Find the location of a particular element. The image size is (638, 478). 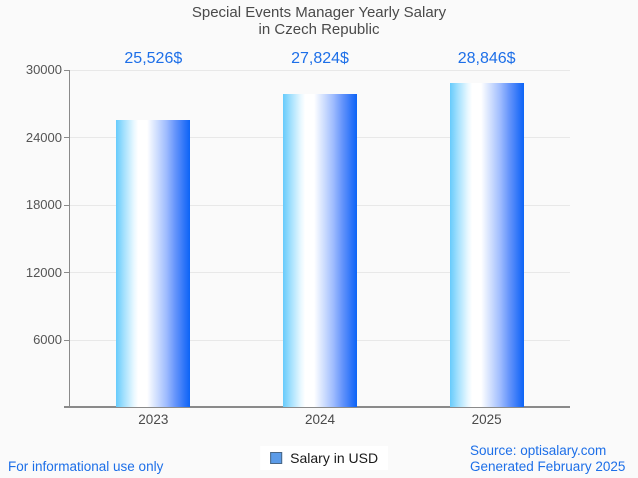

generated-text: Generated February 2025 is located at coordinates (548, 466).